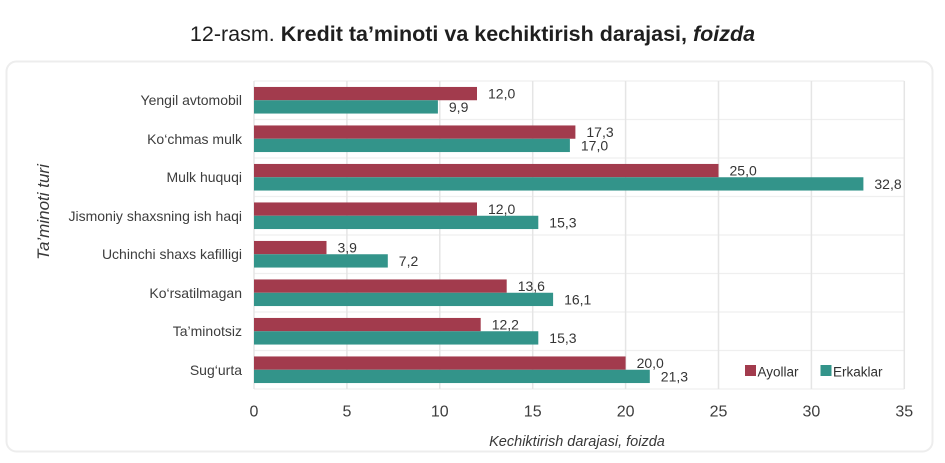  Describe the element at coordinates (599, 132) in the screenshot. I see `svg-text: 17,3` at that location.